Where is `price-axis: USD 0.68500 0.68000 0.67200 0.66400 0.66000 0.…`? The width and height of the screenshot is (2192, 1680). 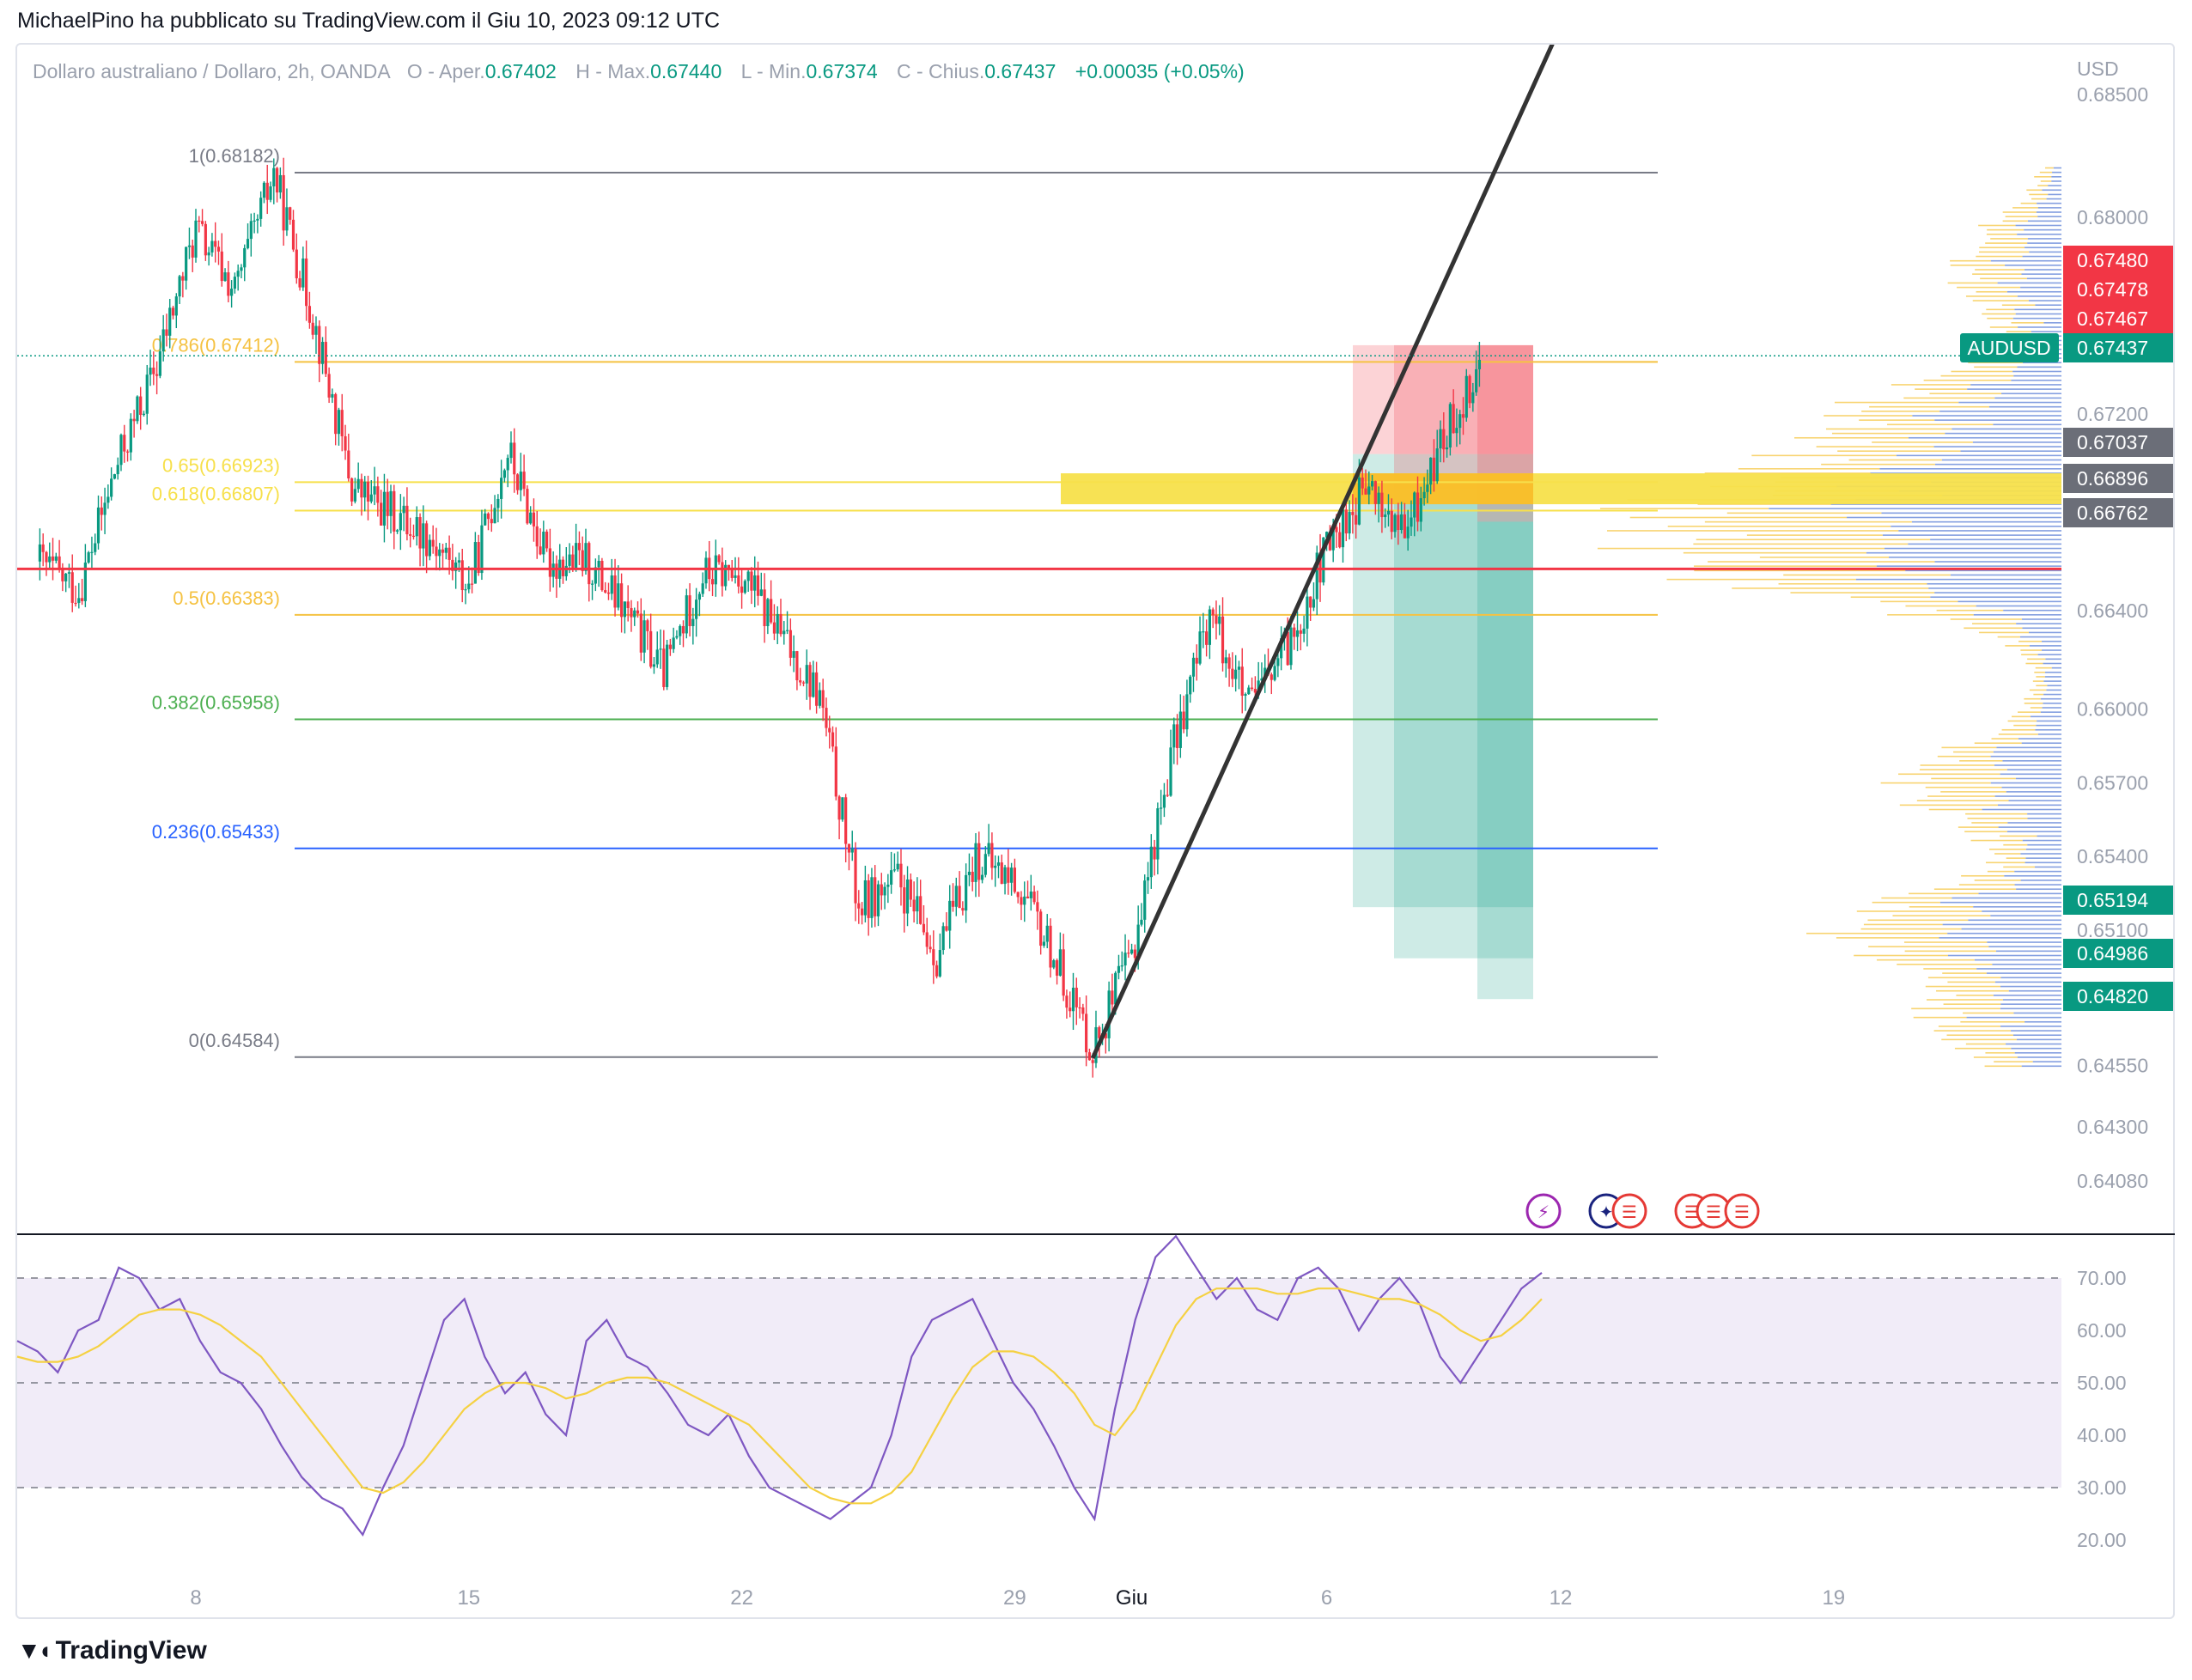
price-axis: USD 0.68500 0.68000 0.67200 0.66400 0.66000 0.… is located at coordinates (2112, 625).